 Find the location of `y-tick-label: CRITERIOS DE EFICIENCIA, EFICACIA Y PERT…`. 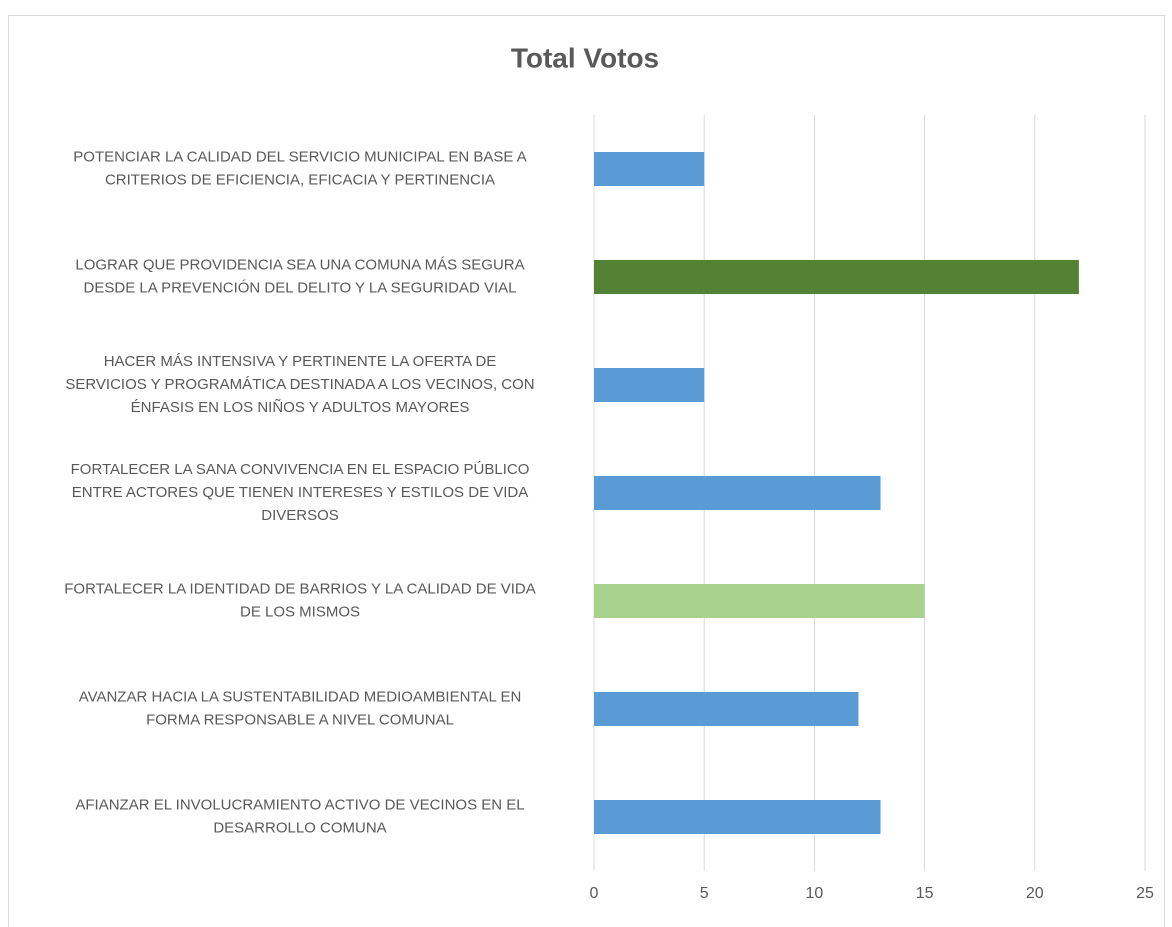

y-tick-label: CRITERIOS DE EFICIENCIA, EFICACIA Y PERT… is located at coordinates (300, 179).